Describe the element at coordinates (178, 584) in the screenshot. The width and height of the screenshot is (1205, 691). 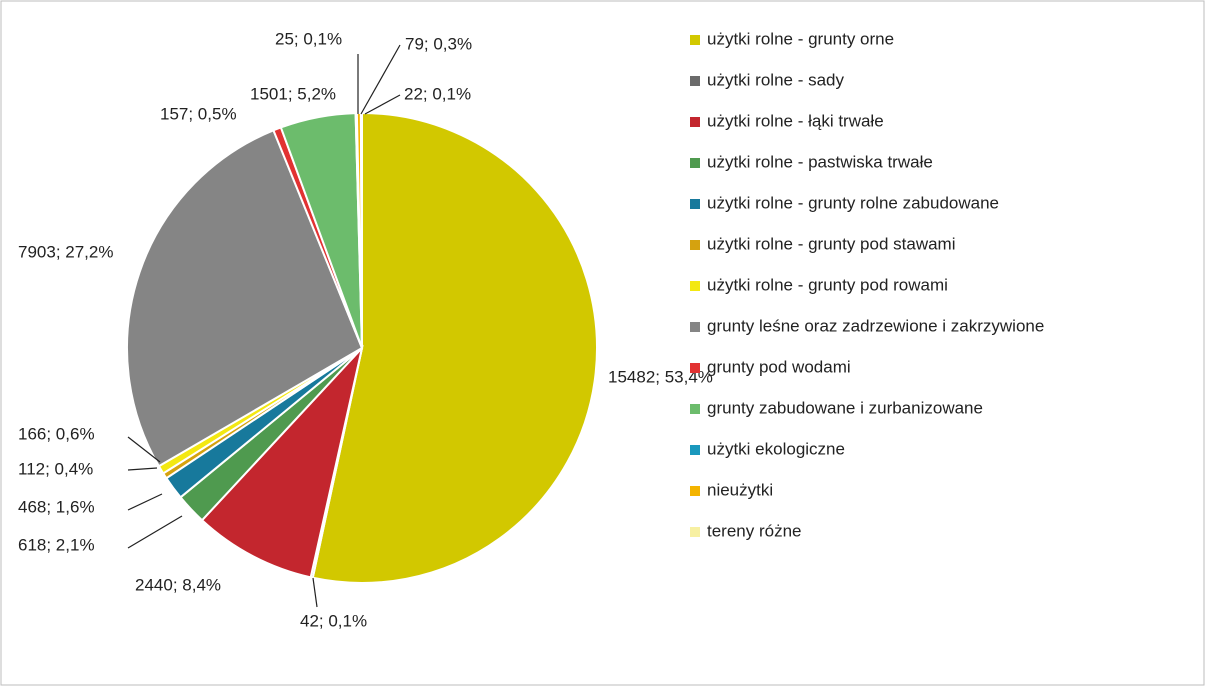
I see `data-label: 2440; 8,4%` at that location.